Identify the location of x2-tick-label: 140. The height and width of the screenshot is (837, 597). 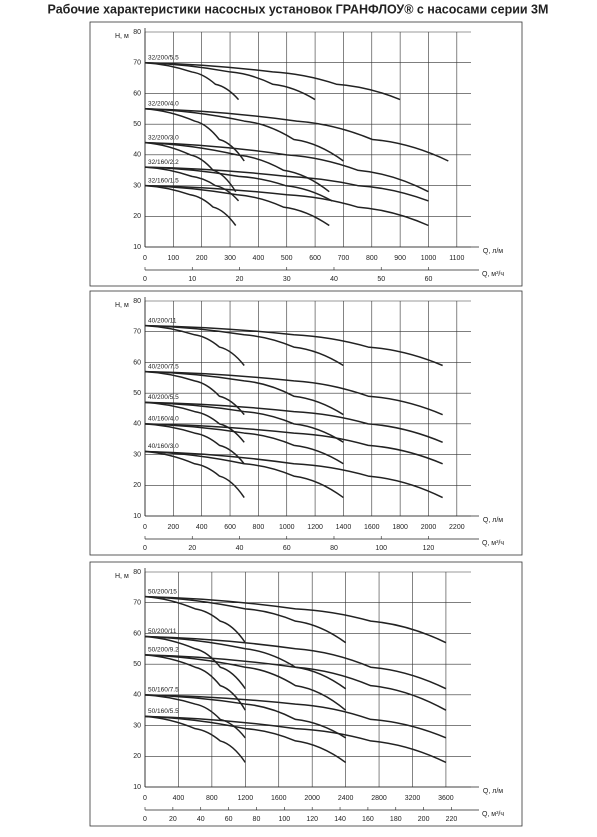
(340, 819).